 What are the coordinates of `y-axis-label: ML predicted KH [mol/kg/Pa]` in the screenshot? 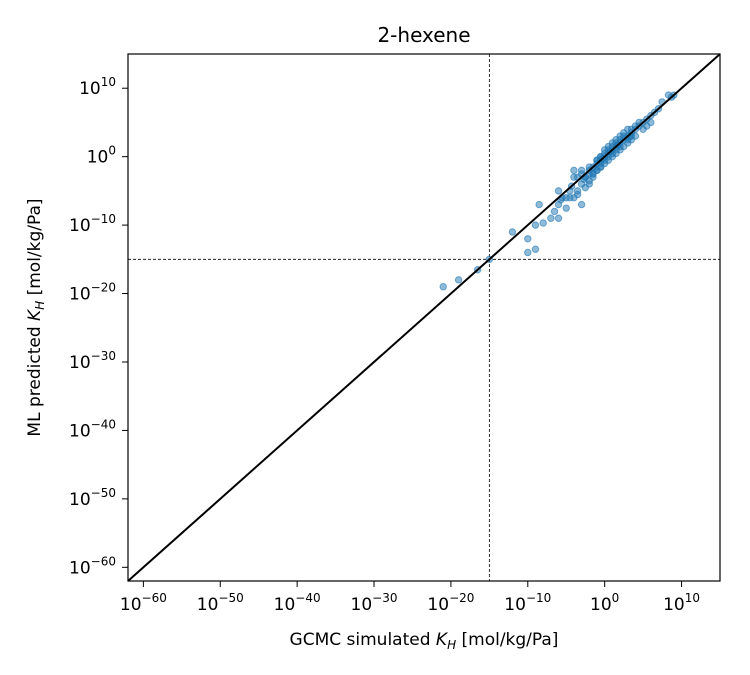 It's located at (36, 317).